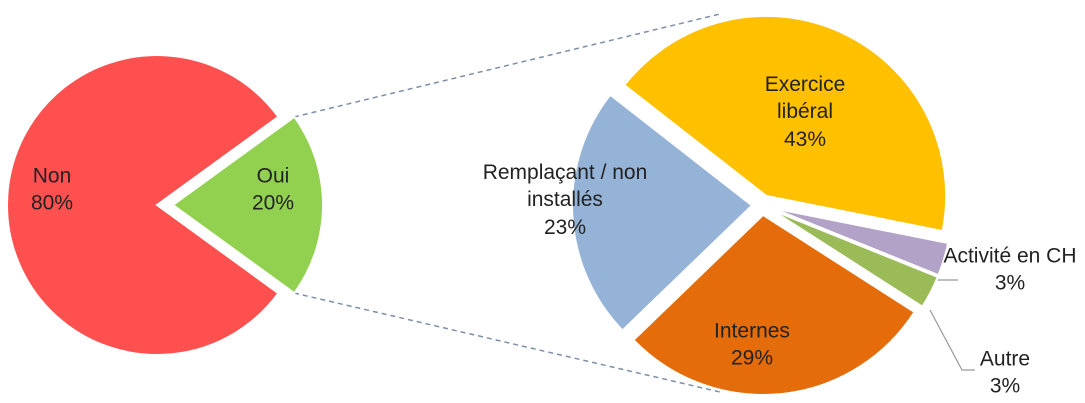 The image size is (1085, 403). What do you see at coordinates (273, 190) in the screenshot?
I see `slice-label: Oui 20%` at bounding box center [273, 190].